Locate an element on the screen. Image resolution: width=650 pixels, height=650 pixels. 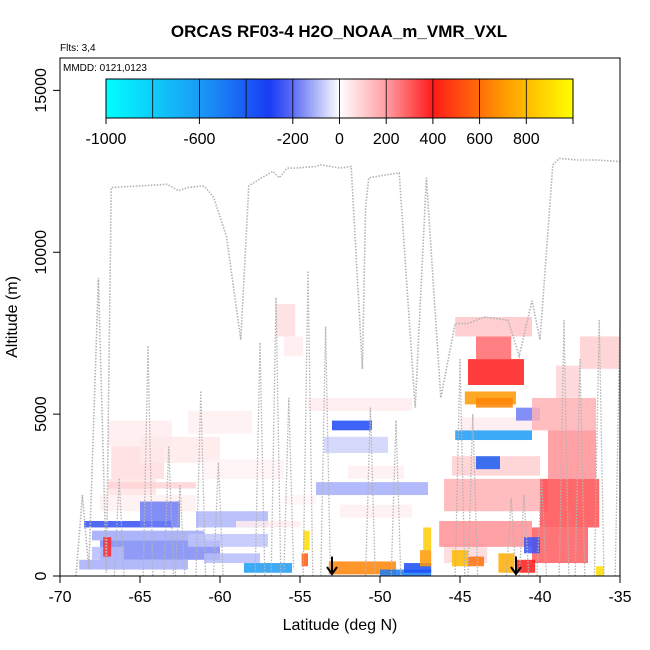
y-tick-label: 5000 is located at coordinates (41, 414).